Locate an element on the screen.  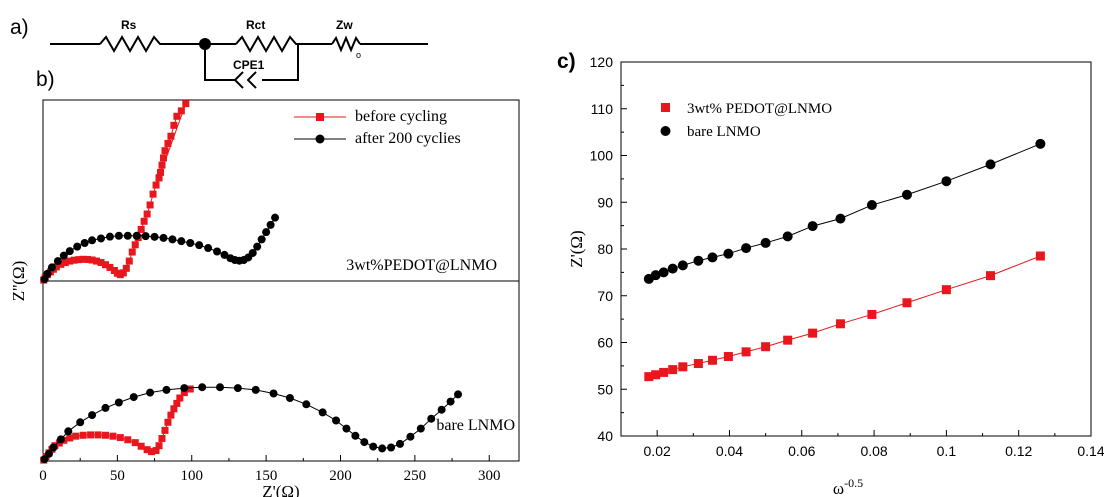
x-tick-label: 150 is located at coordinates (266, 476).